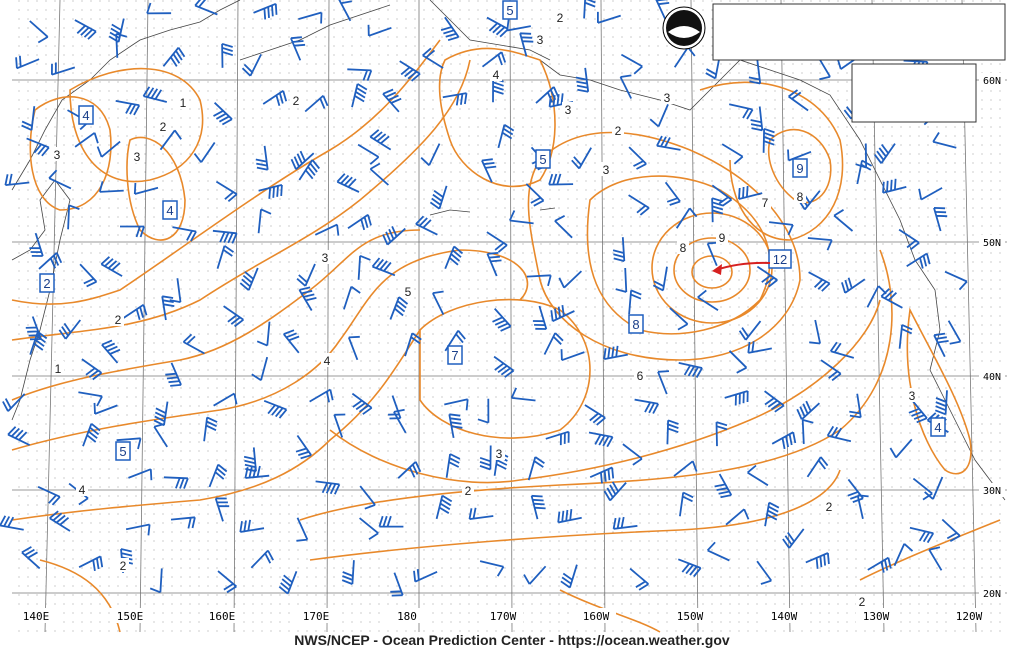  Describe the element at coordinates (123, 566) in the screenshot. I see `contour-label: 2` at that location.